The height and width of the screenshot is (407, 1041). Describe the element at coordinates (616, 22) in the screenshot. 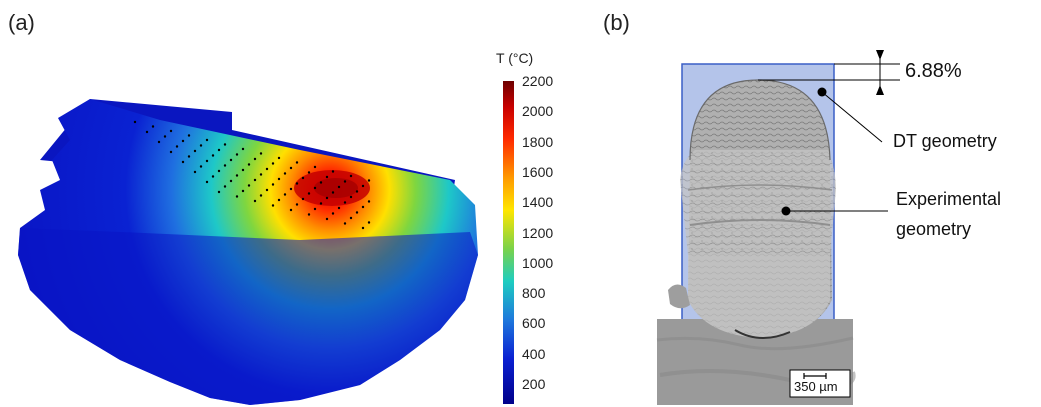

I see `panel-label-b: (b)` at that location.